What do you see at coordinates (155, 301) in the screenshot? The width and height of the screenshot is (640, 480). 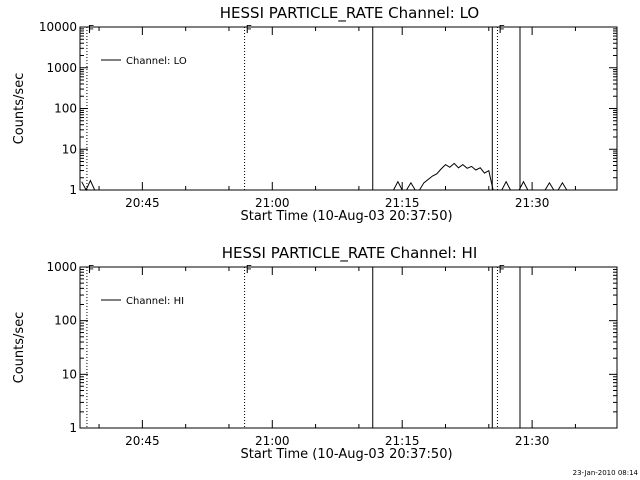 I see `legend-label: Channel: HI` at bounding box center [155, 301].